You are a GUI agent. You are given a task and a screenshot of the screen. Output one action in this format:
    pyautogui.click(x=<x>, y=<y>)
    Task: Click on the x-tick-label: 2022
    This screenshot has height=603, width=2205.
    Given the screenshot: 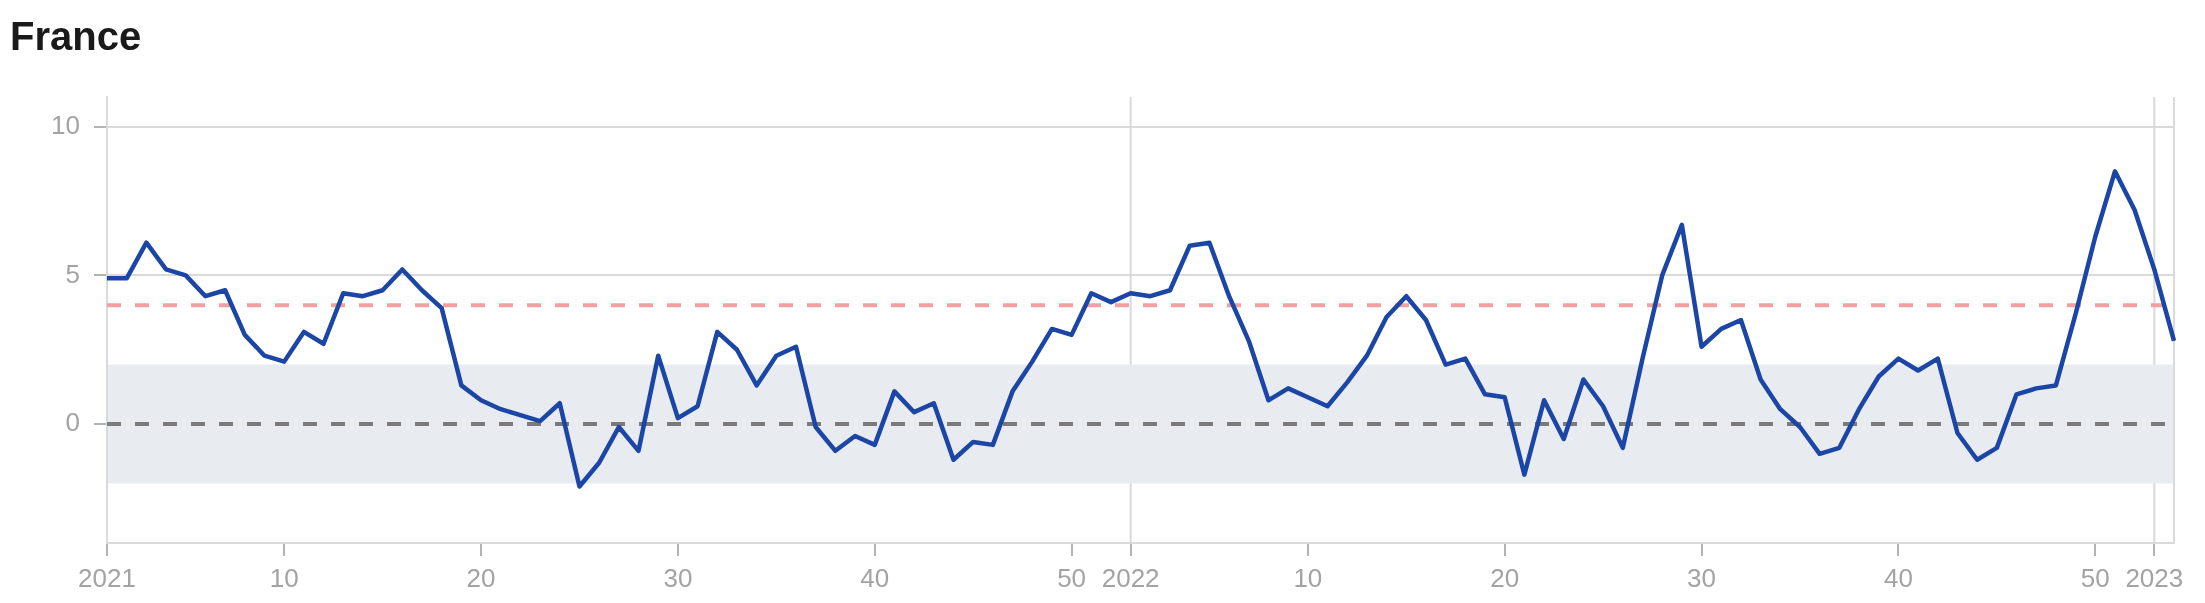 What is the action you would take?
    pyautogui.click(x=1130, y=577)
    